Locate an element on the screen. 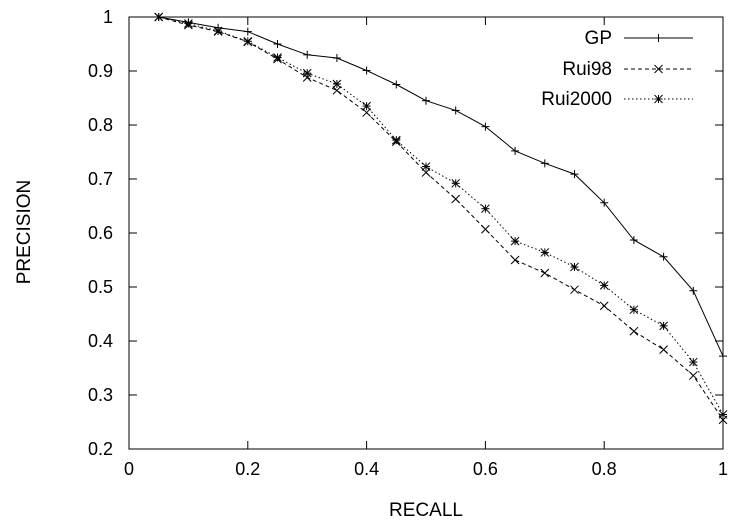 The width and height of the screenshot is (730, 527). x-tick-label: 1 is located at coordinates (723, 469).